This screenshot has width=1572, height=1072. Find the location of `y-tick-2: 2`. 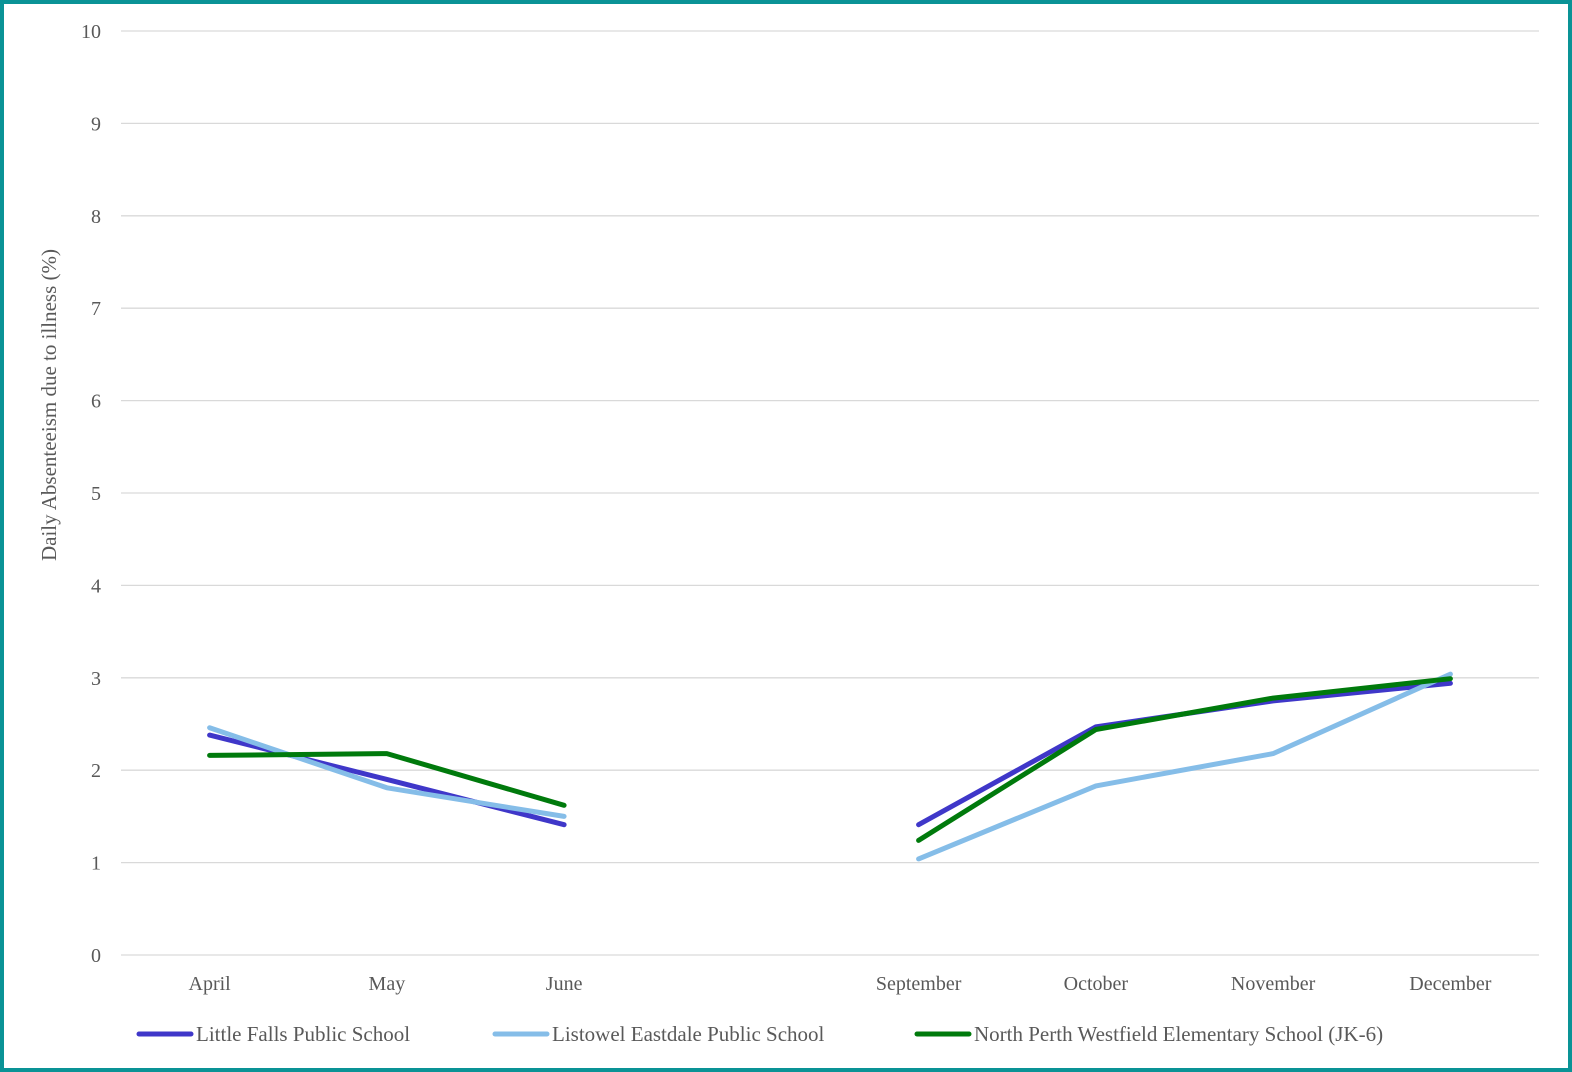

y-tick-2: 2 is located at coordinates (96, 771).